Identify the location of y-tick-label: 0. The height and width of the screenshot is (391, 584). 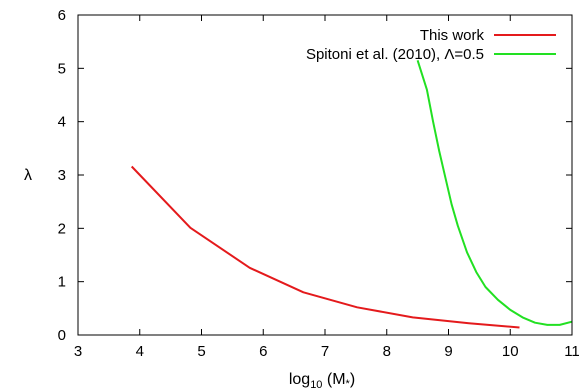
(62, 335).